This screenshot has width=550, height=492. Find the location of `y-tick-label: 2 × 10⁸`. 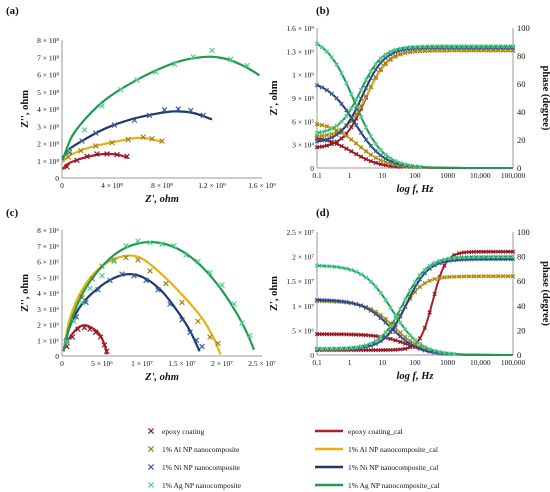

y-tick-label: 2 × 10⁸ is located at coordinates (48, 144).